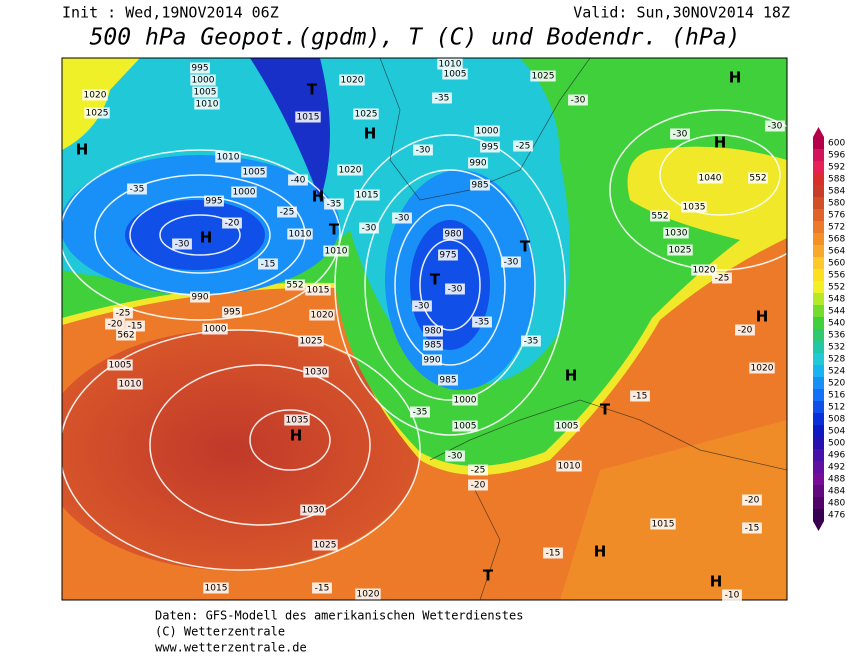 This screenshot has width=850, height=661. Describe the element at coordinates (681, 13) in the screenshot. I see `valid-time: Valid: Sun,30NOV2014 18Z` at that location.